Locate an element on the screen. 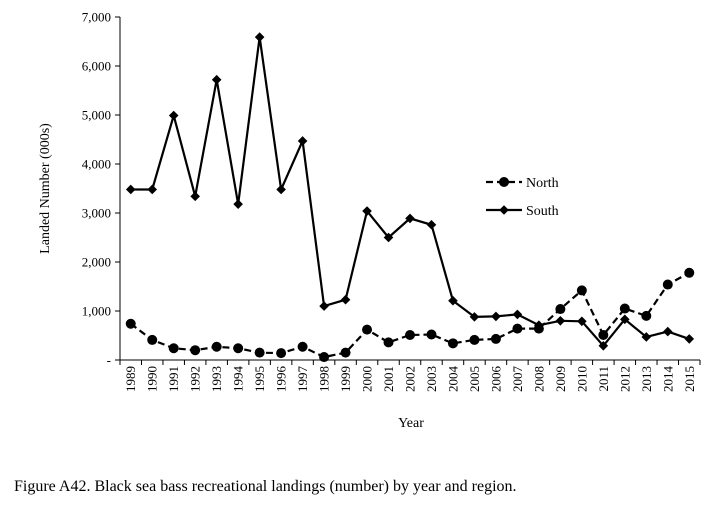  x-tick-label: 2015 is located at coordinates (689, 379).